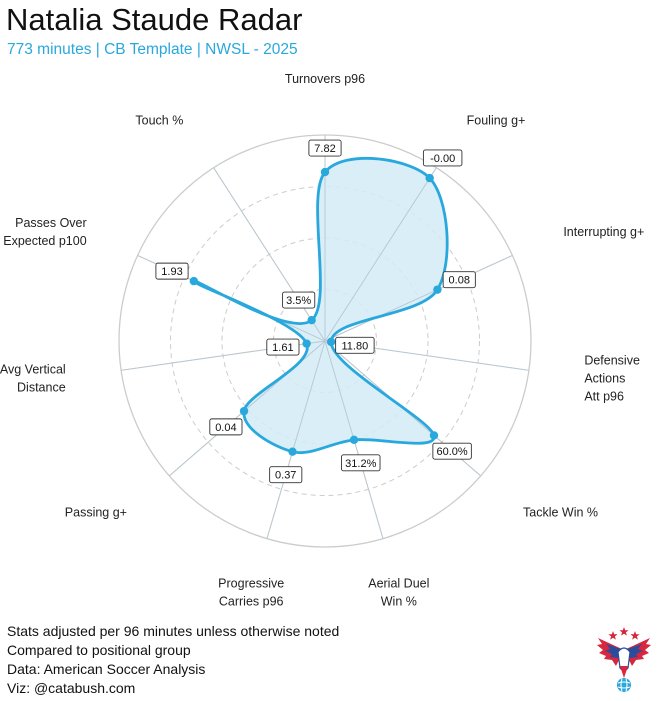 Image resolution: width=660 pixels, height=701 pixels. Describe the element at coordinates (194, 281) in the screenshot. I see `radar-point-passes-over-expected-p100` at that location.